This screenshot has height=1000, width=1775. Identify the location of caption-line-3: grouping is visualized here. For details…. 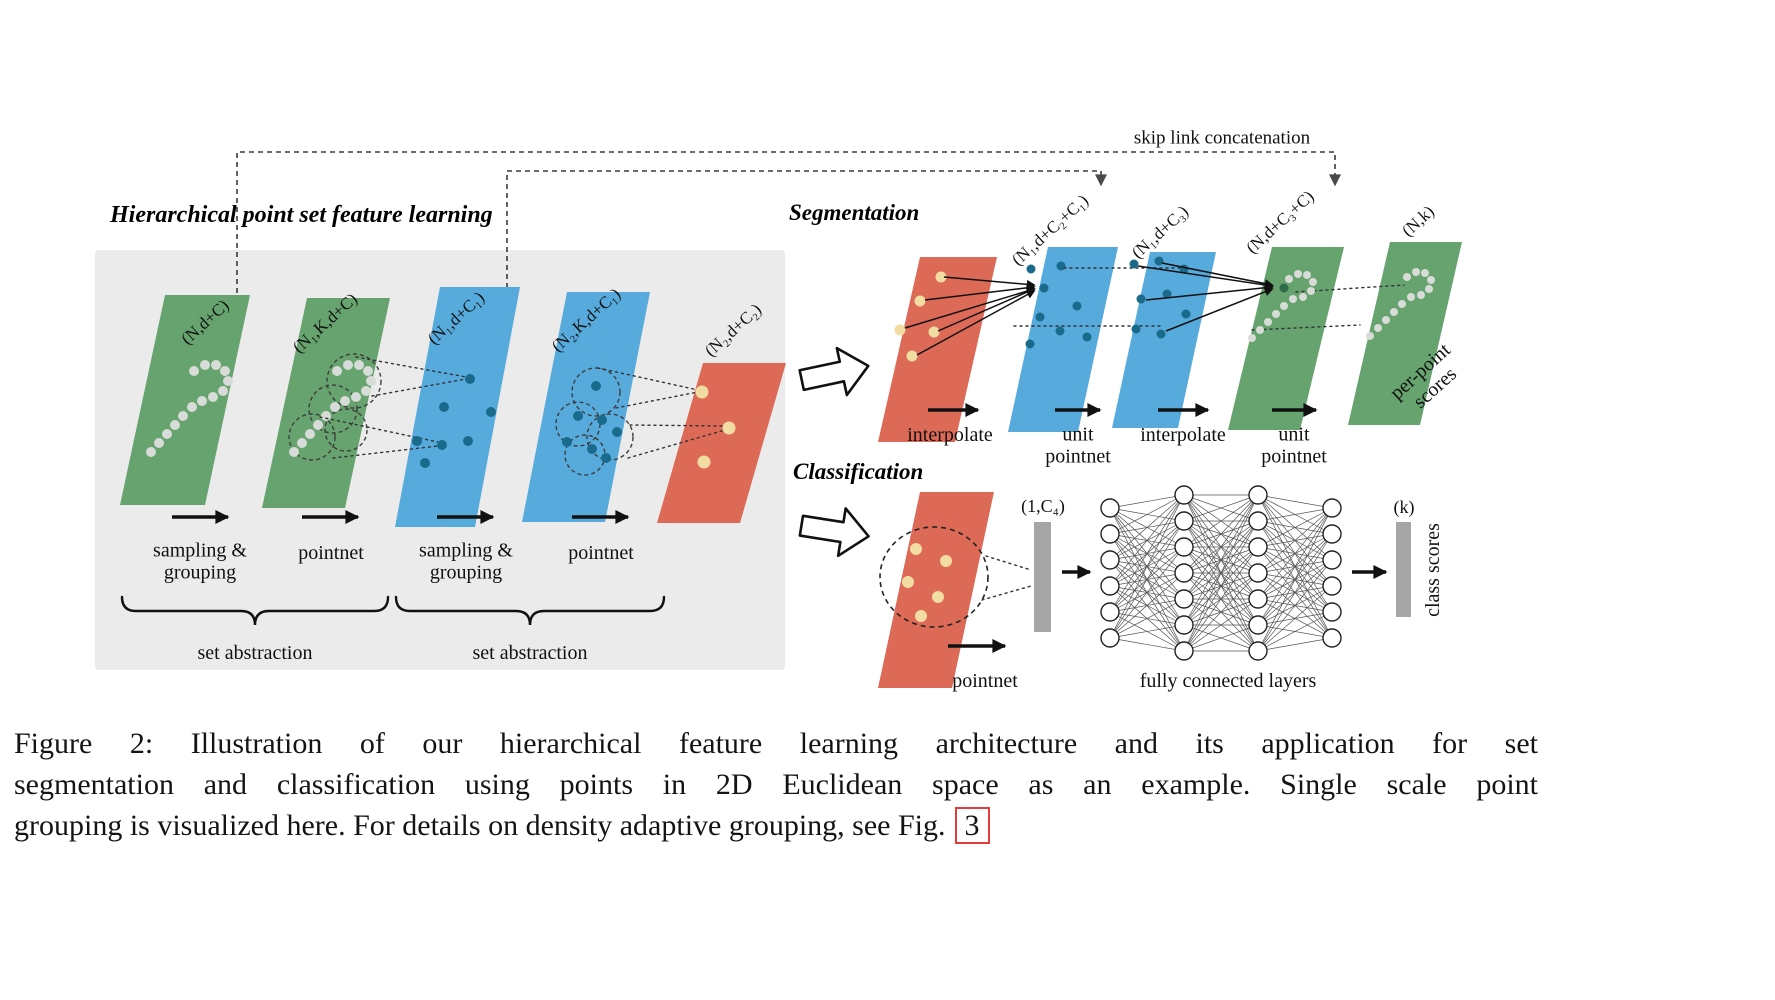
(776, 825).